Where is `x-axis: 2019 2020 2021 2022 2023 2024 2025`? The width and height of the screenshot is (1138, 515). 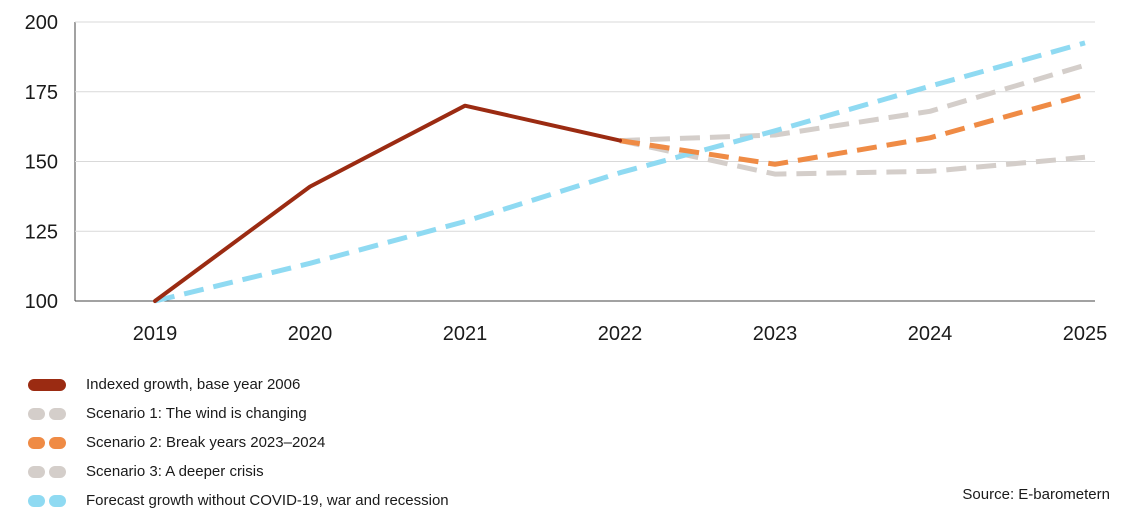 x-axis: 2019 2020 2021 2022 2023 2024 2025 is located at coordinates (620, 334).